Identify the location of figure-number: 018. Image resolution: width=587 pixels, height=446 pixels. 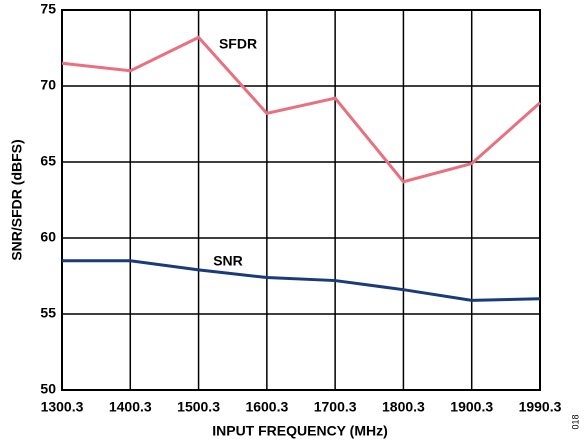
(575, 421).